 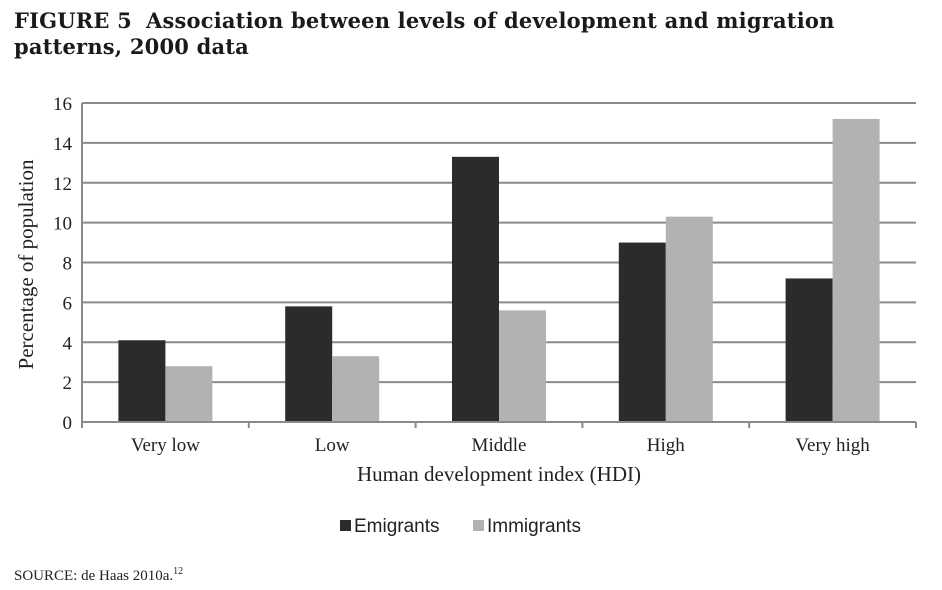 I want to click on x-tick-label: Low, so click(x=332, y=445).